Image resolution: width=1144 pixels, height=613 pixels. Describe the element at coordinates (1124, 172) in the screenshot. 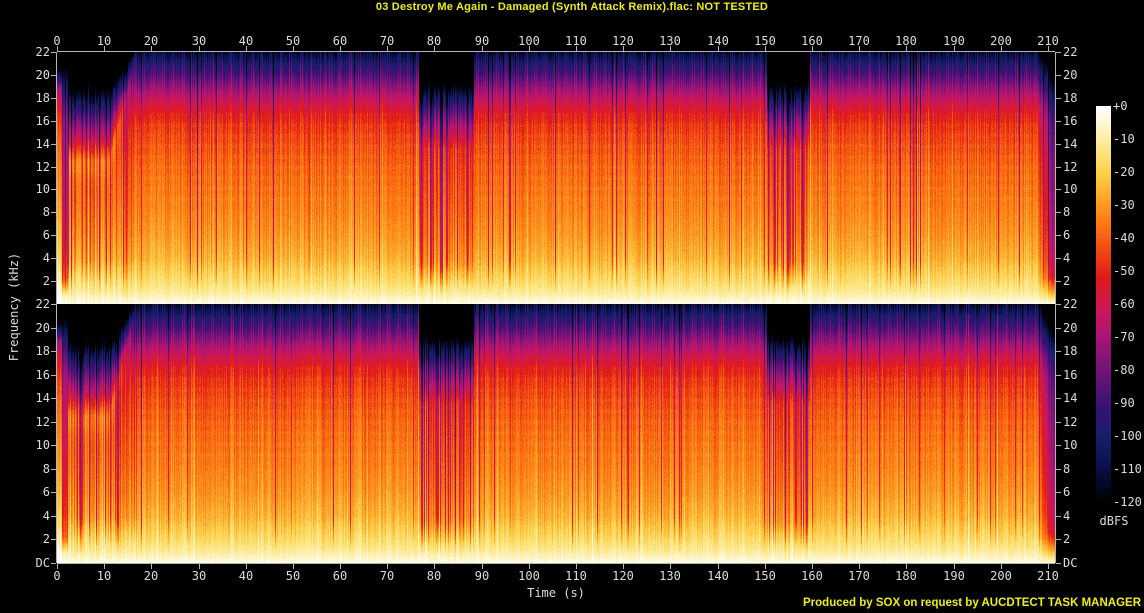

I see `colorbar-tick-label: -20` at that location.